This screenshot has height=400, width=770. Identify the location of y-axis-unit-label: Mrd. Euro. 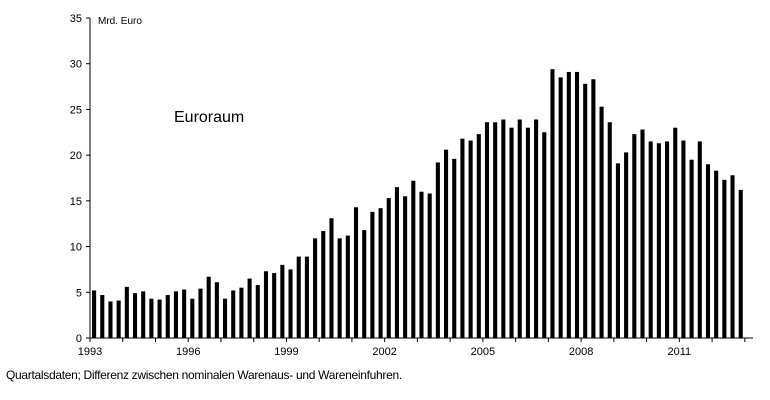
(120, 21).